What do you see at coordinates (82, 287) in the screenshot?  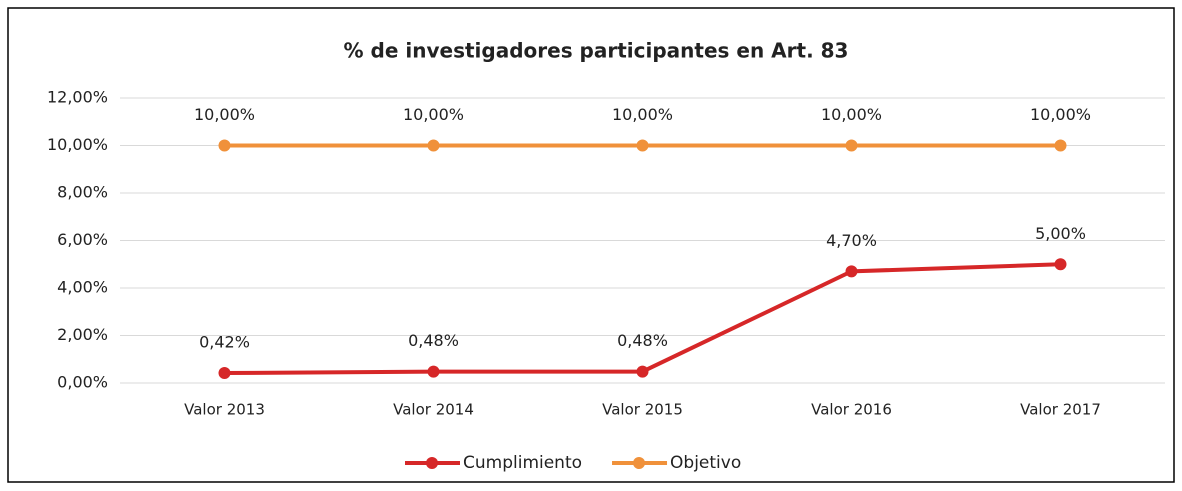 I see `y-tick-label: 4,00%` at bounding box center [82, 287].